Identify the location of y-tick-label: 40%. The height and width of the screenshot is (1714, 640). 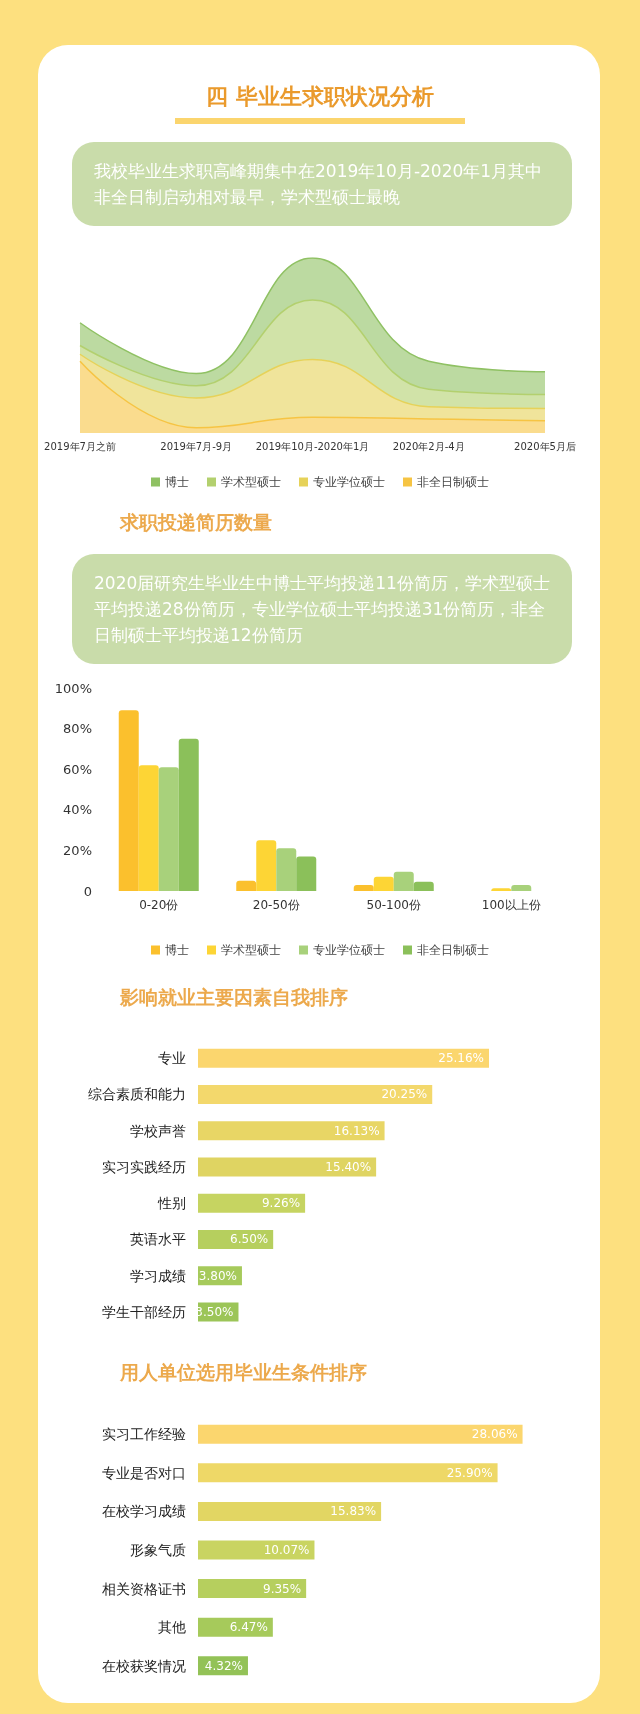
(77, 810).